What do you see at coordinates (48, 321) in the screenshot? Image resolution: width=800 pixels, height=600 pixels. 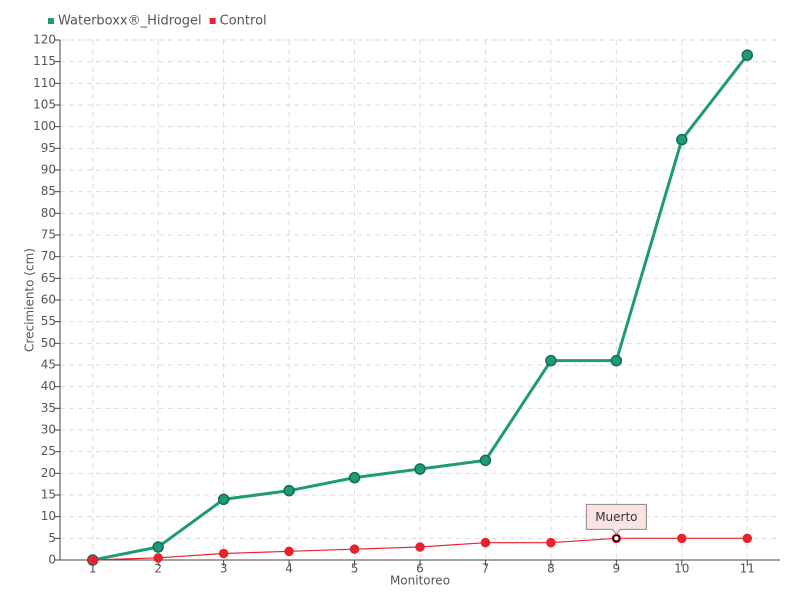 I see `y-tick-label: 55` at bounding box center [48, 321].